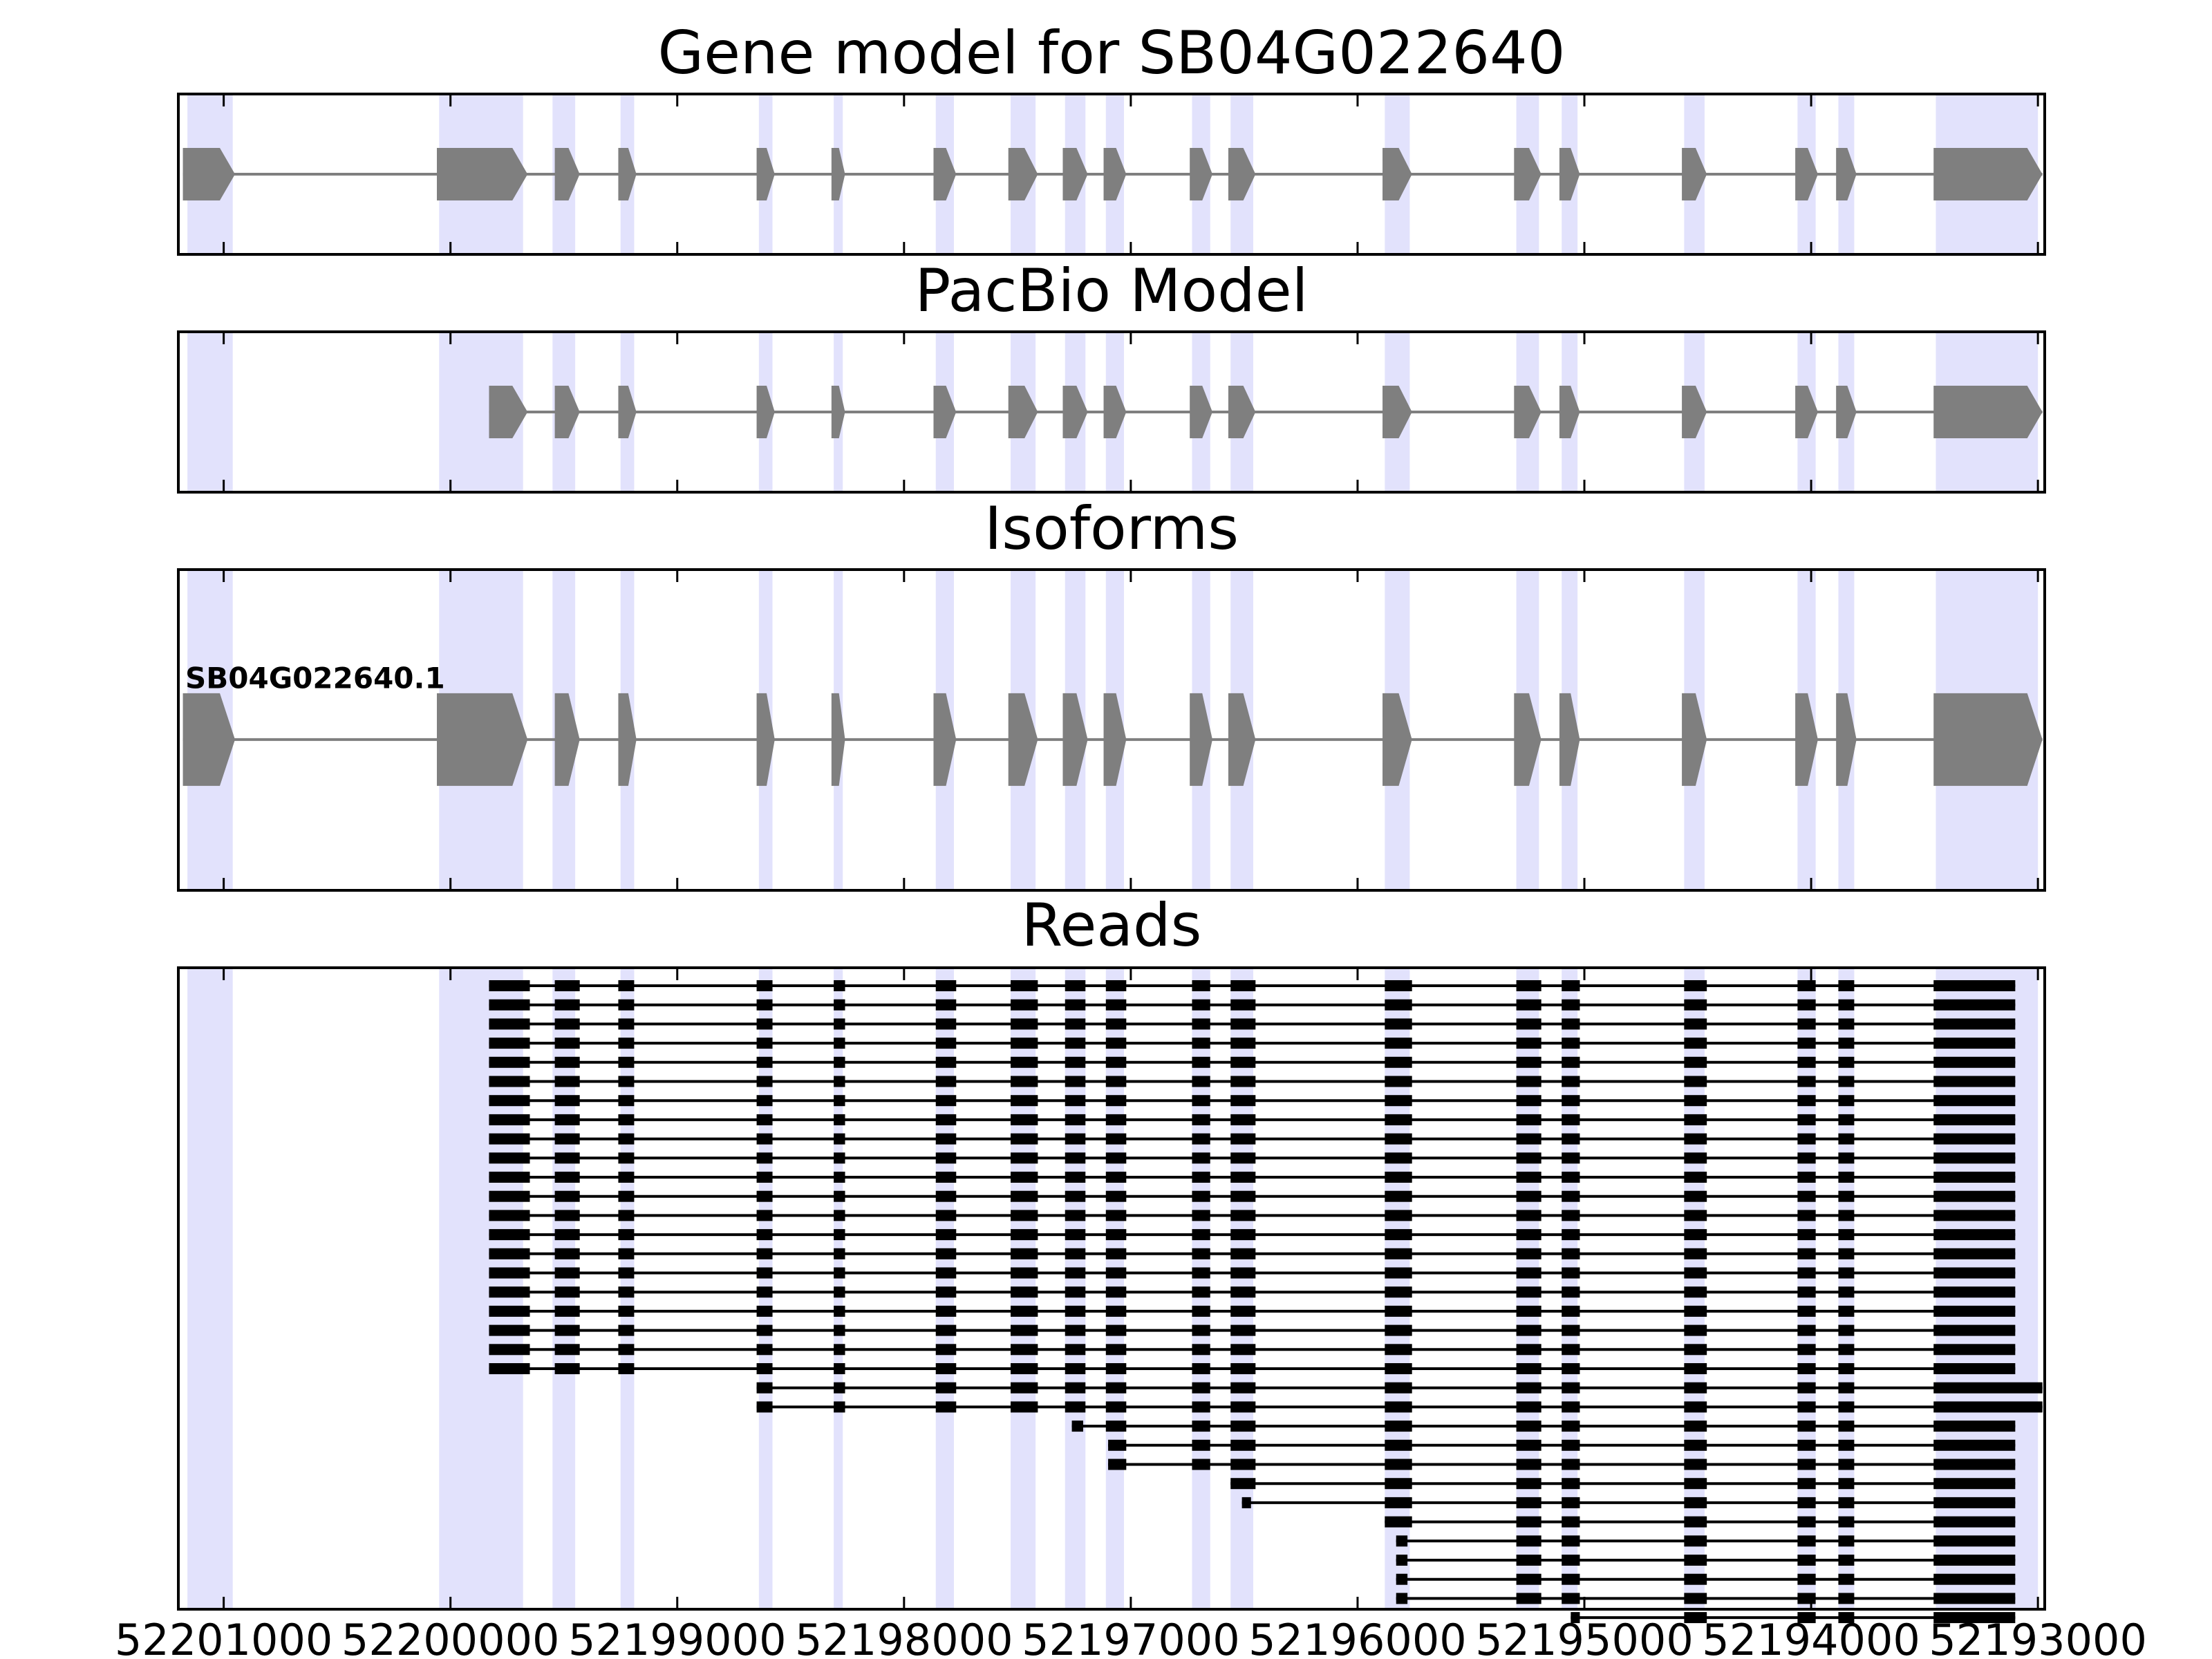 Image resolution: width=2212 pixels, height=1659 pixels. I want to click on highlight-region, so click(210, 412).